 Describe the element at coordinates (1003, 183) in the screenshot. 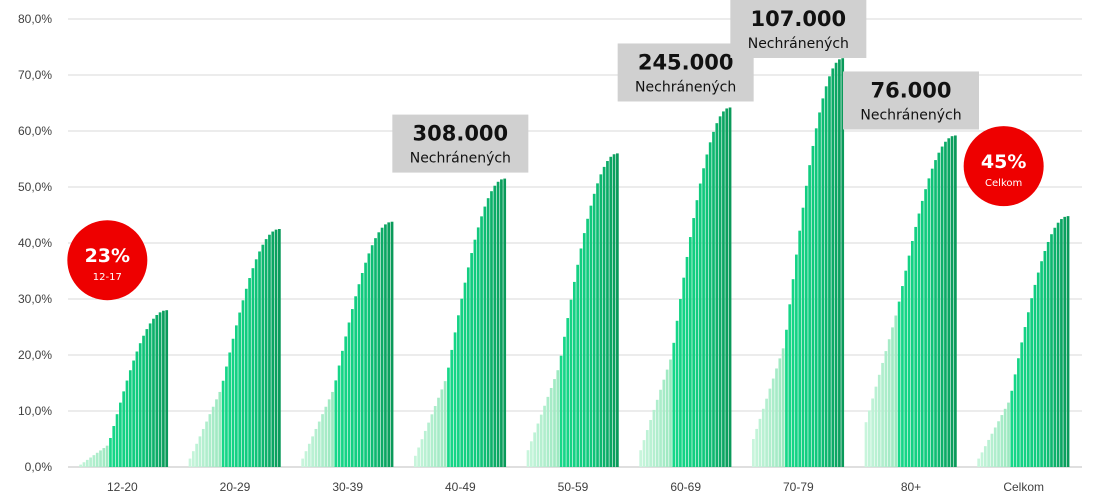

I see `badge-label: Celkom` at that location.